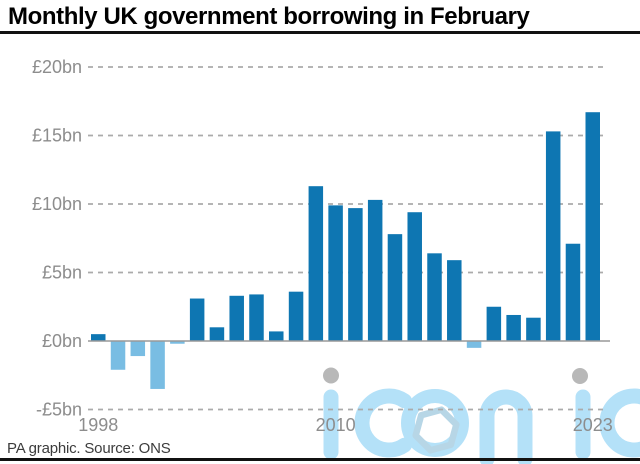 The image size is (640, 464). Describe the element at coordinates (395, 287) in the screenshot. I see `bar-2013` at that location.